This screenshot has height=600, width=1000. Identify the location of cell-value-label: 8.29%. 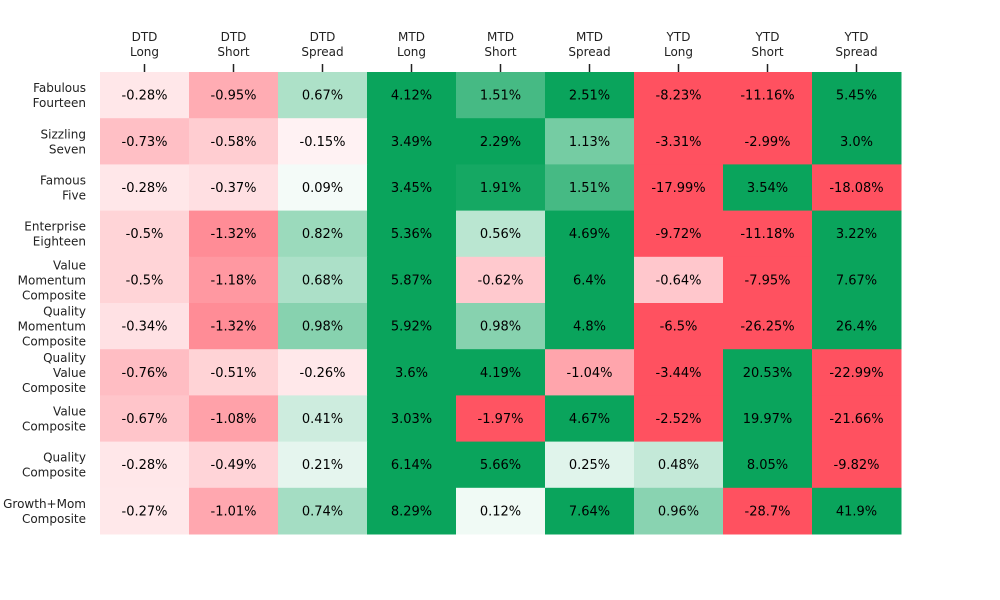
(411, 511).